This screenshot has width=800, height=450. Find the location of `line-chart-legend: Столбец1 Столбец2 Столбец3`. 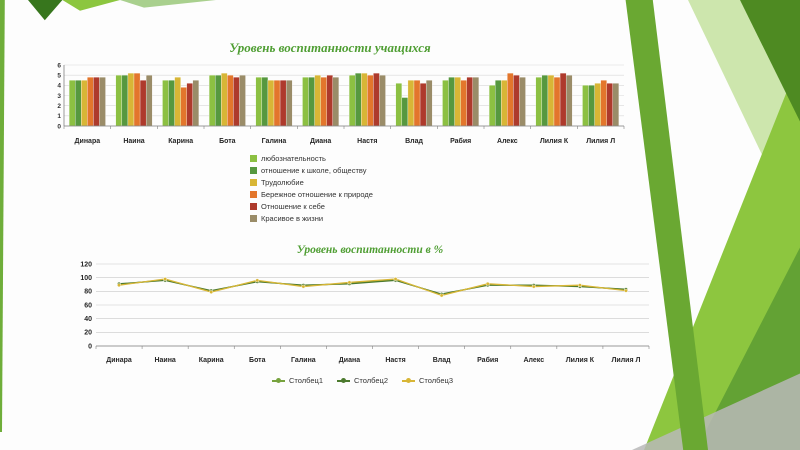

line-chart-legend: Столбец1 Столбец2 Столбец3 is located at coordinates (362, 380).